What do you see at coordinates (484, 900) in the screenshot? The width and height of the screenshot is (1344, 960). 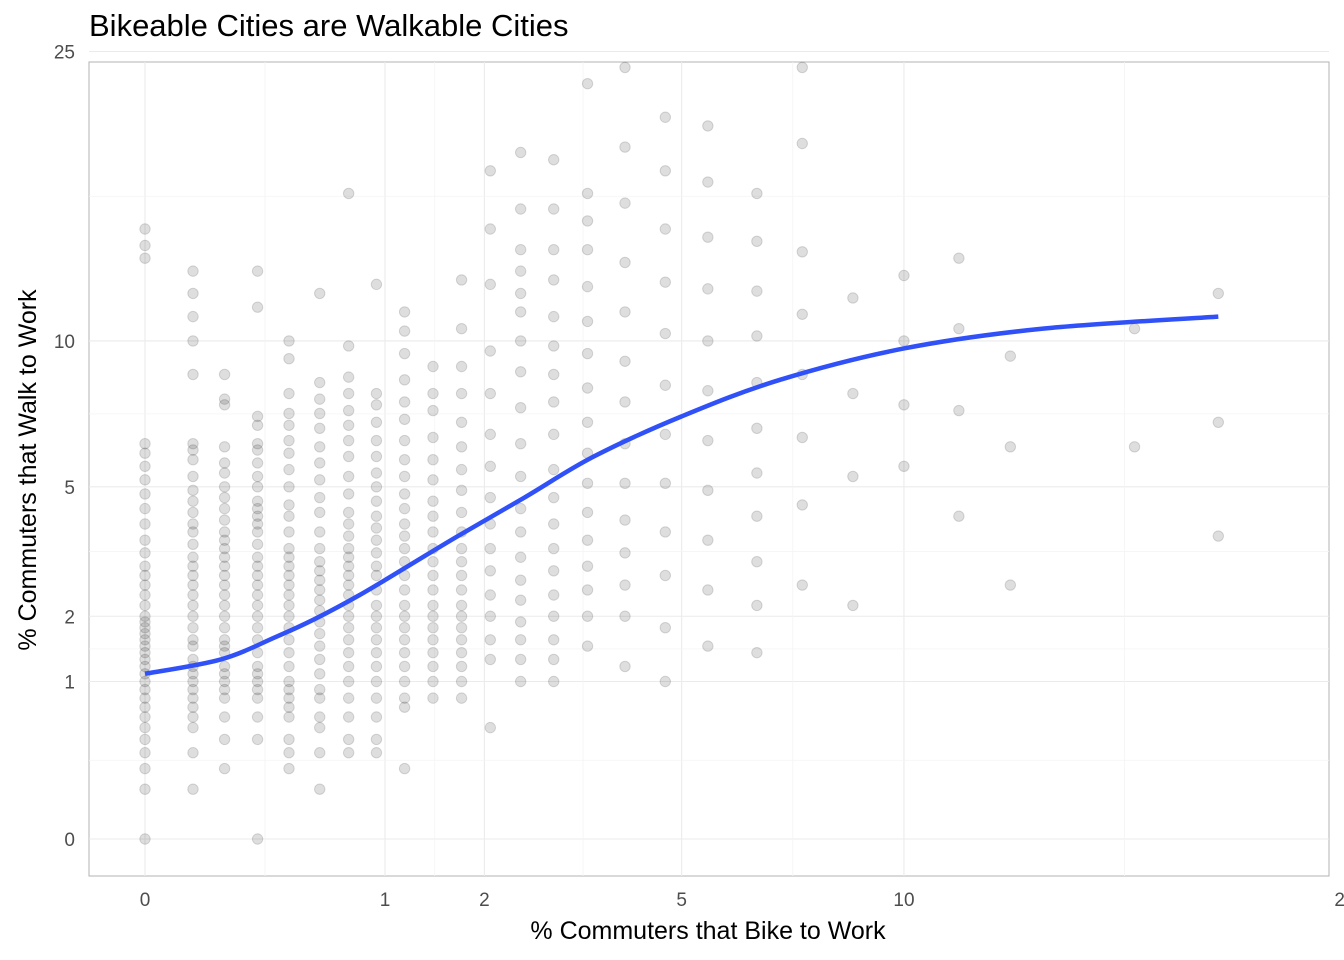 I see `x-tick-label: 2` at bounding box center [484, 900].